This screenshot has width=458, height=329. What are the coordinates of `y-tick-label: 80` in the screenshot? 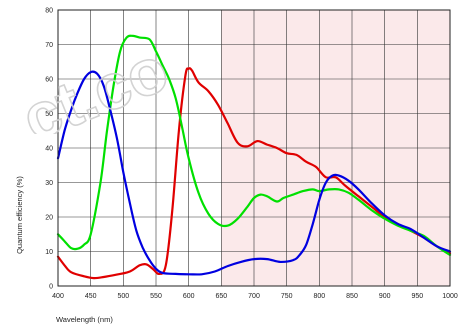 It's located at (49, 11).